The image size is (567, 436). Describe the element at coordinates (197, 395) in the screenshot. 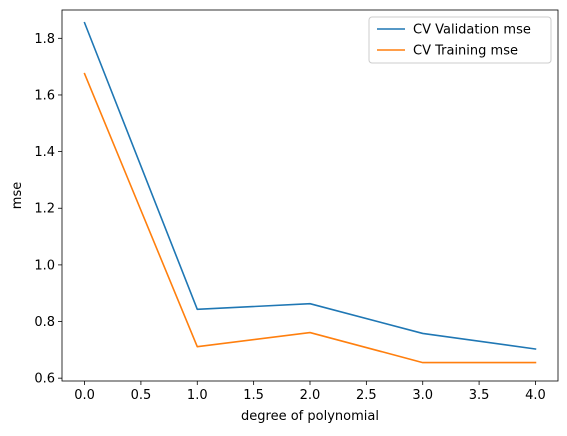

I see `x-tick-label: 1.0` at that location.